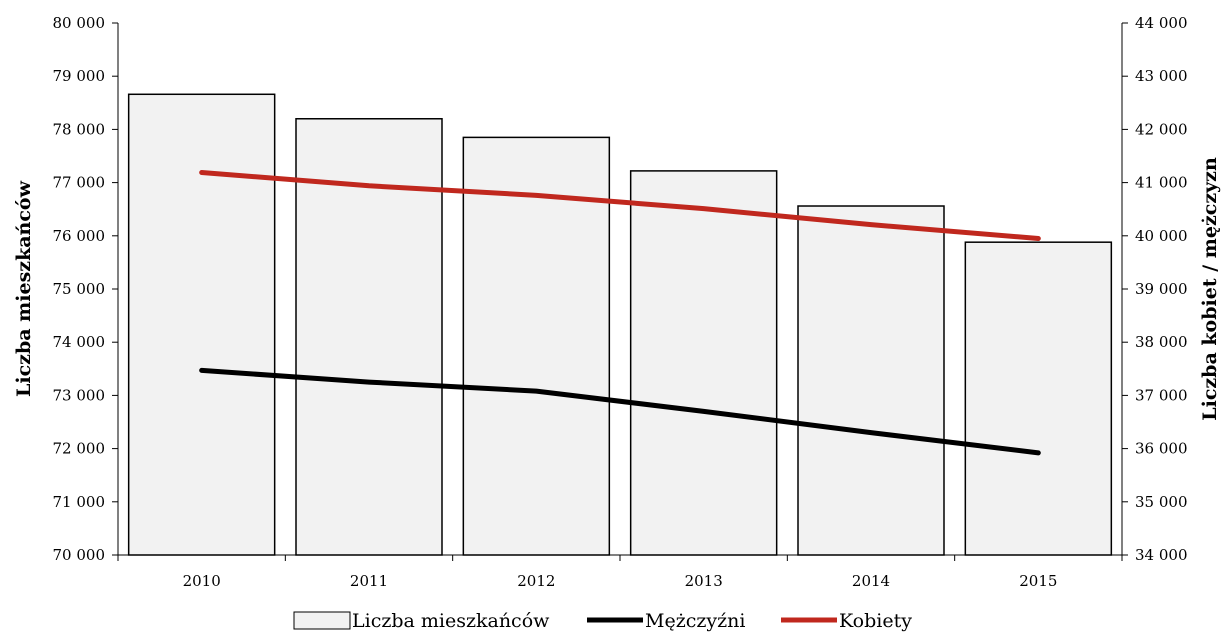  What do you see at coordinates (79, 23) in the screenshot?
I see `y-left-tick-label: 80 000` at bounding box center [79, 23].